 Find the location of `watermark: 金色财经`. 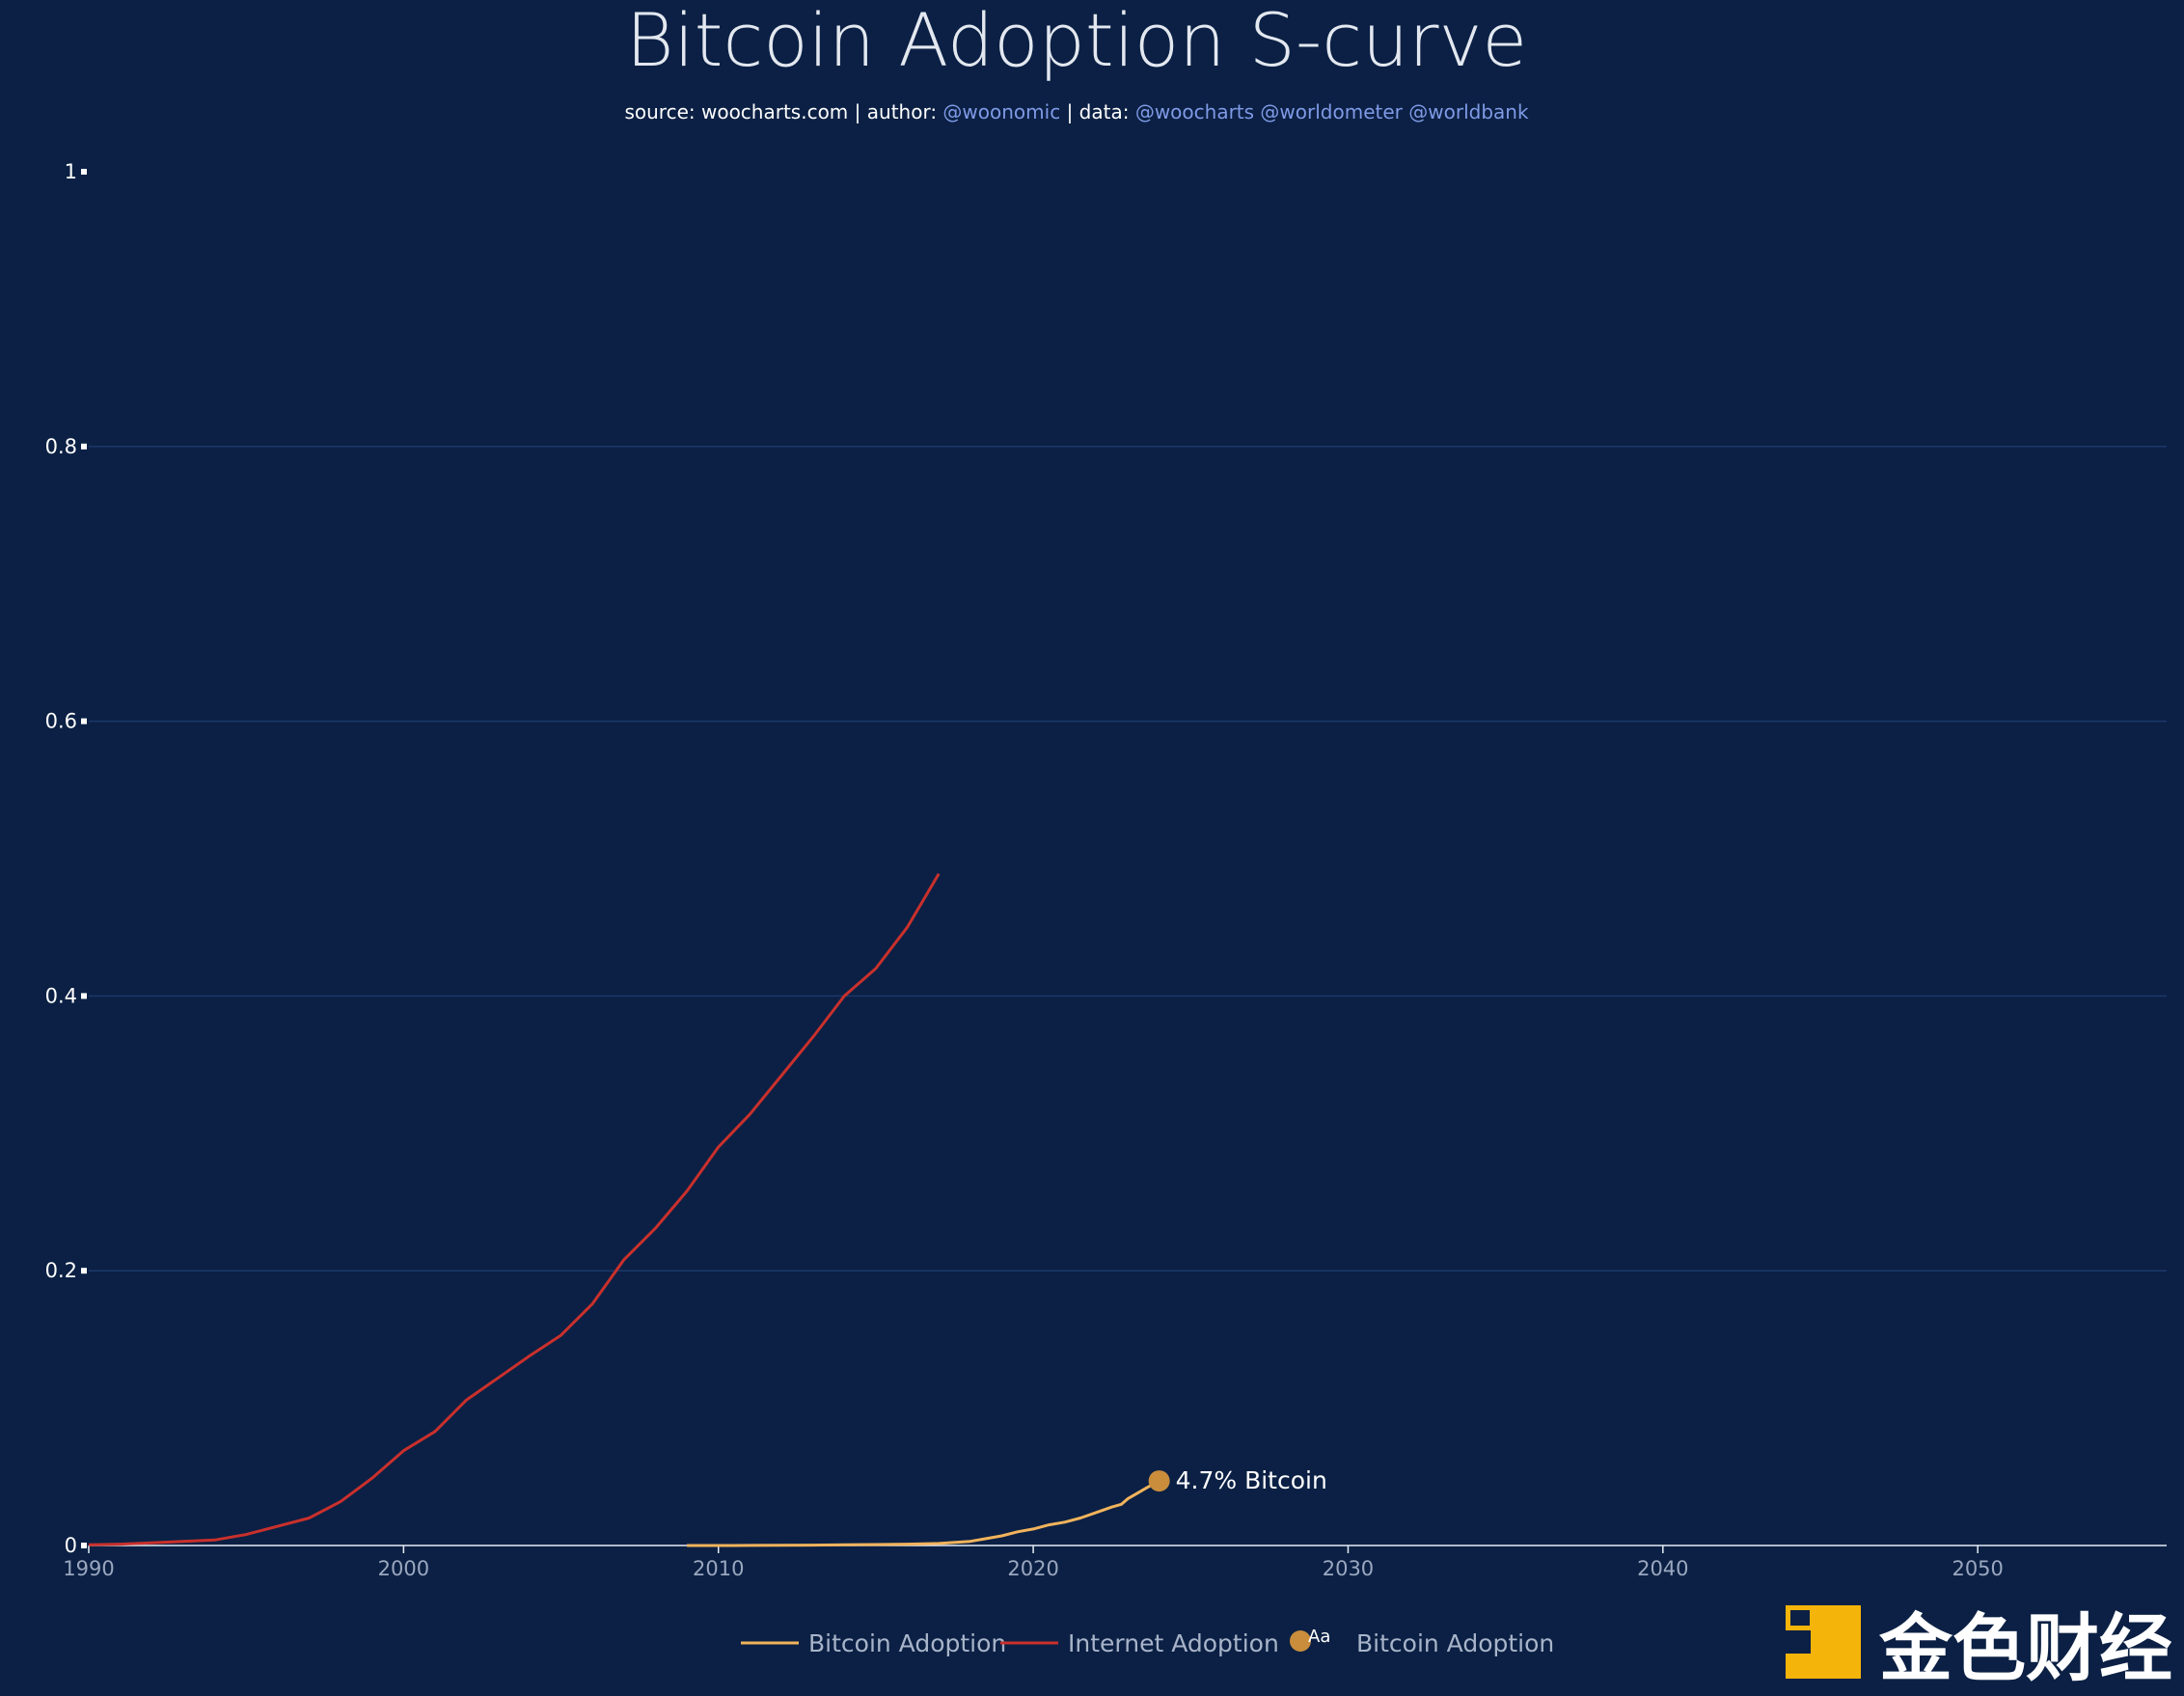

watermark: 金色财经 is located at coordinates (1979, 1648).